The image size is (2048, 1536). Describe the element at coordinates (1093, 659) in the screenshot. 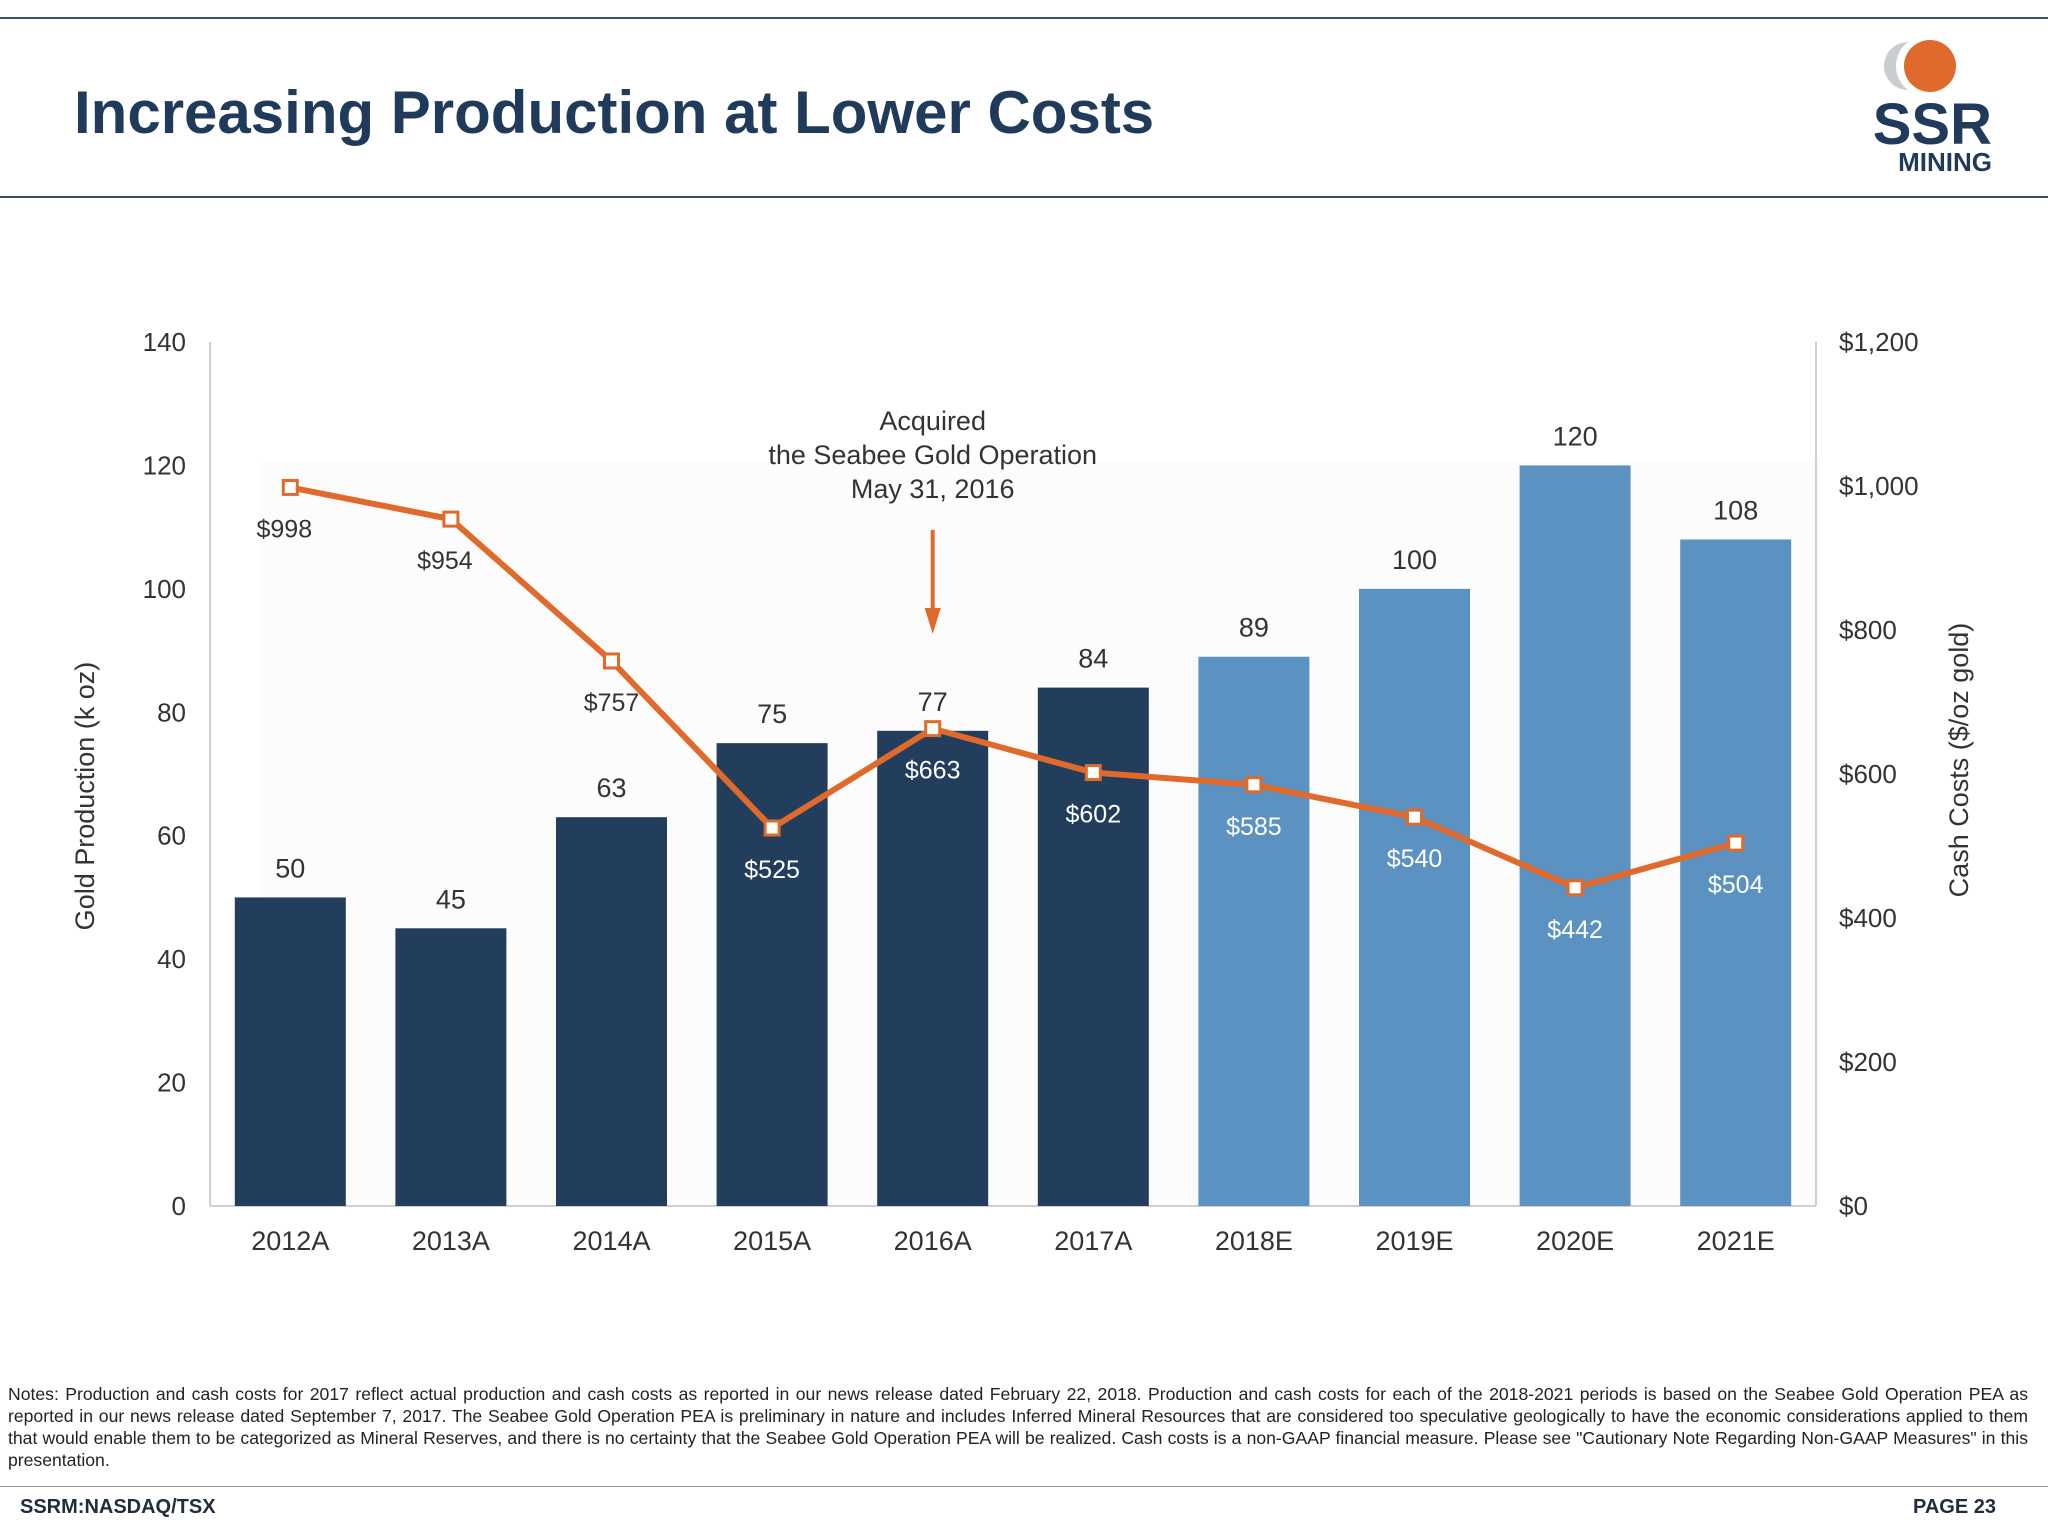

I see `bar-value-label: 84` at that location.